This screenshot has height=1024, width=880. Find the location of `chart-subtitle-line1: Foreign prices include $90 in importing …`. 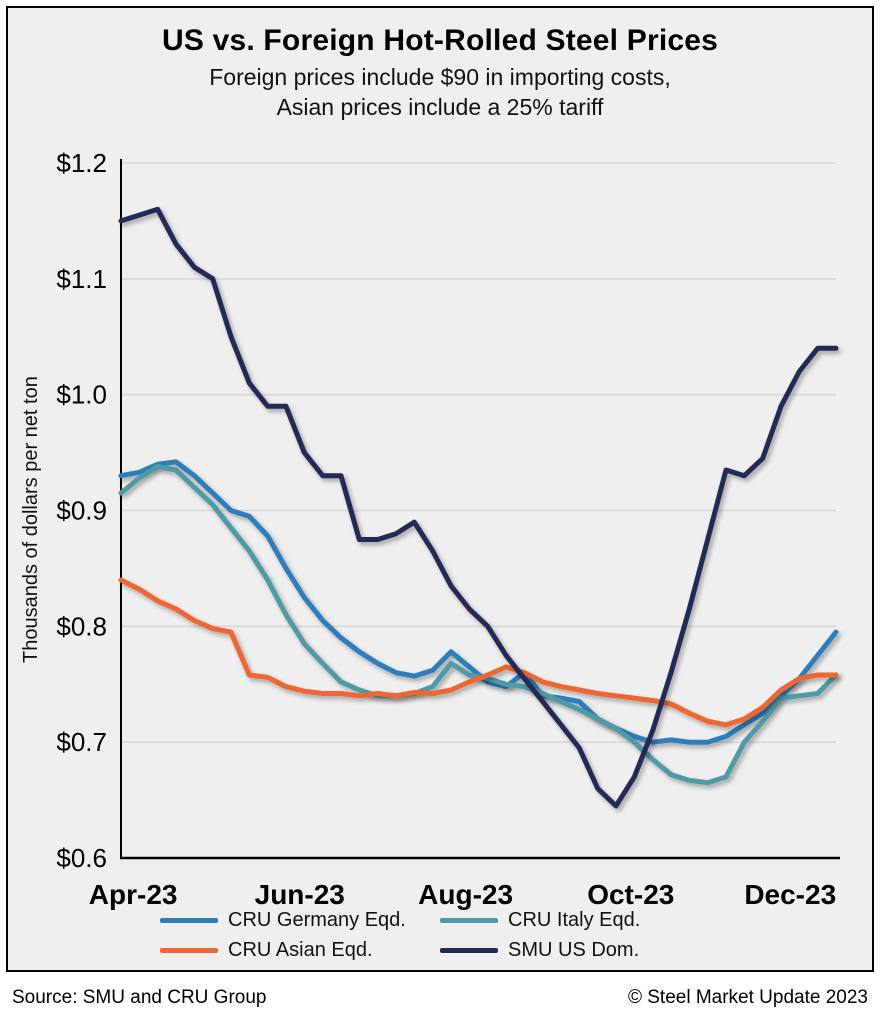

chart-subtitle-line1: Foreign prices include $90 in importing … is located at coordinates (440, 77).